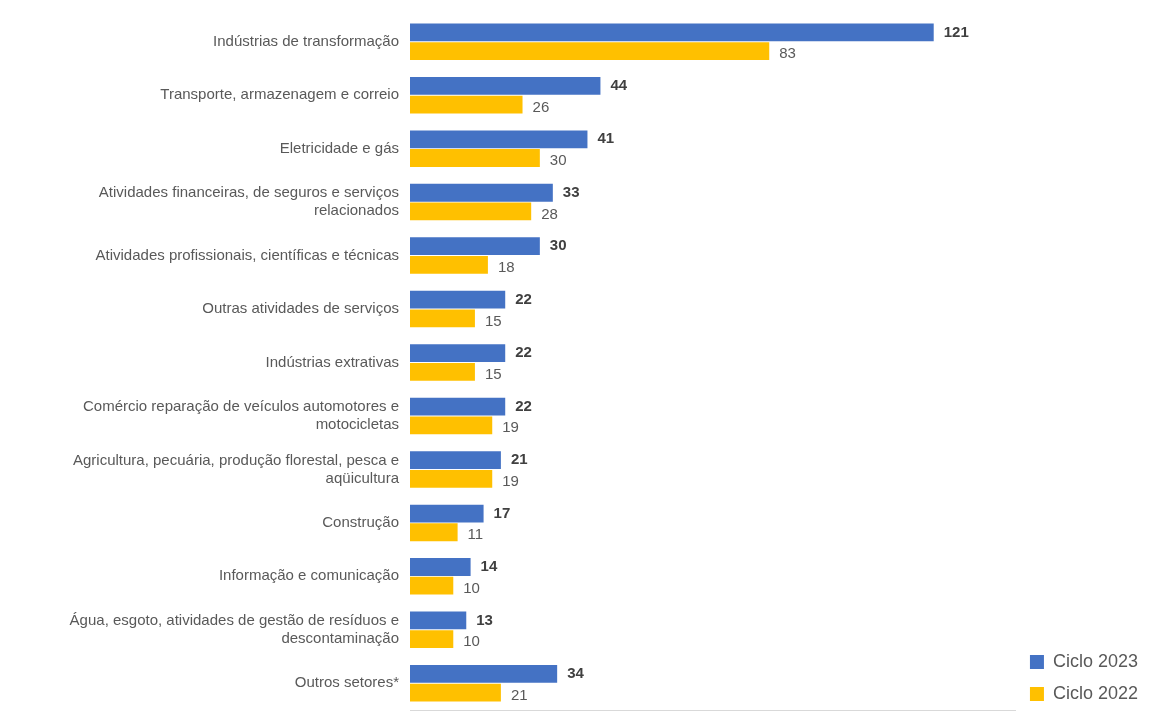 The width and height of the screenshot is (1158, 722). I want to click on y-tick-label: Comércio reparação de veículos automotores e motocicletas, so click(241, 415).